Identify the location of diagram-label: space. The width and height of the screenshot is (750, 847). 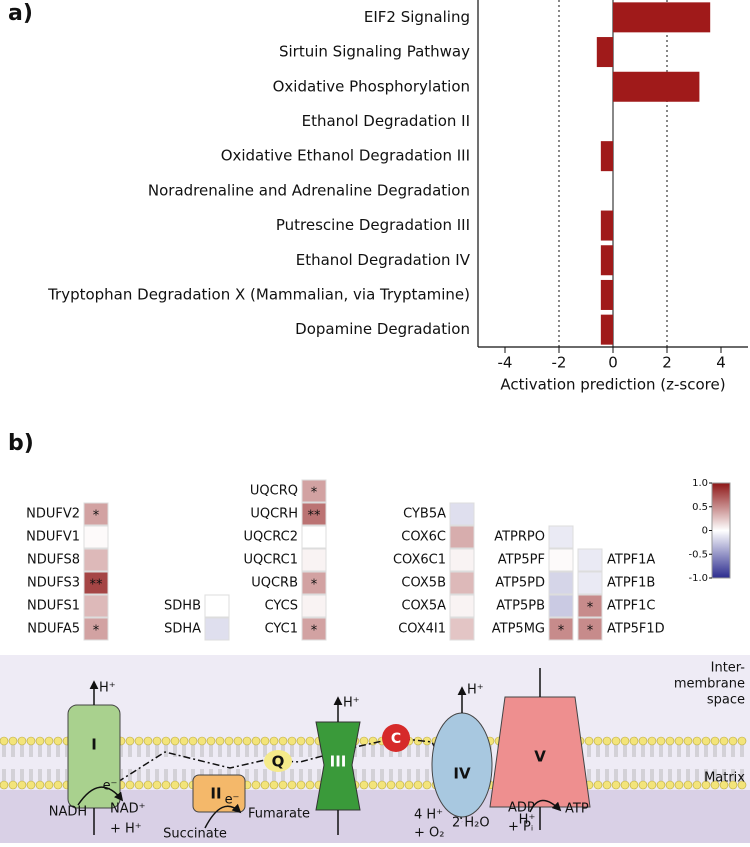
(726, 700).